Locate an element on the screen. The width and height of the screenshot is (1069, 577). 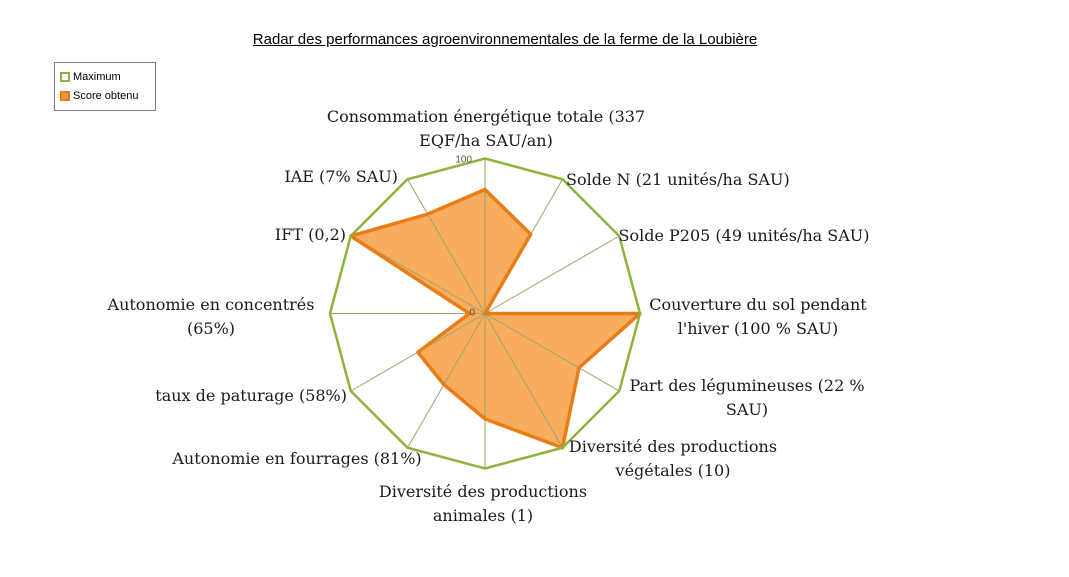
score-obtenu-area is located at coordinates (495, 318).